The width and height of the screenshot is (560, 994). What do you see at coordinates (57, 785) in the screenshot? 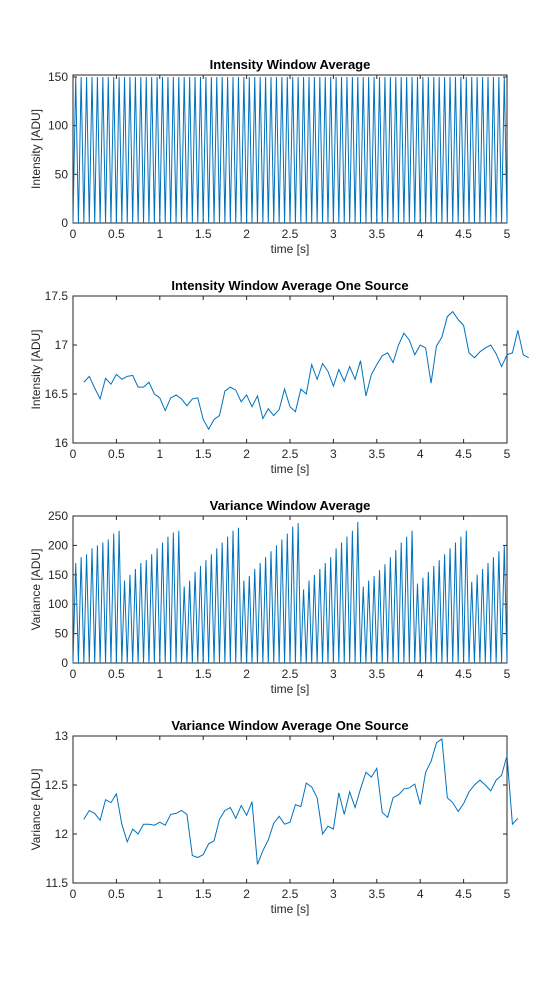
I see `y-tick-label: 12.5` at bounding box center [57, 785].